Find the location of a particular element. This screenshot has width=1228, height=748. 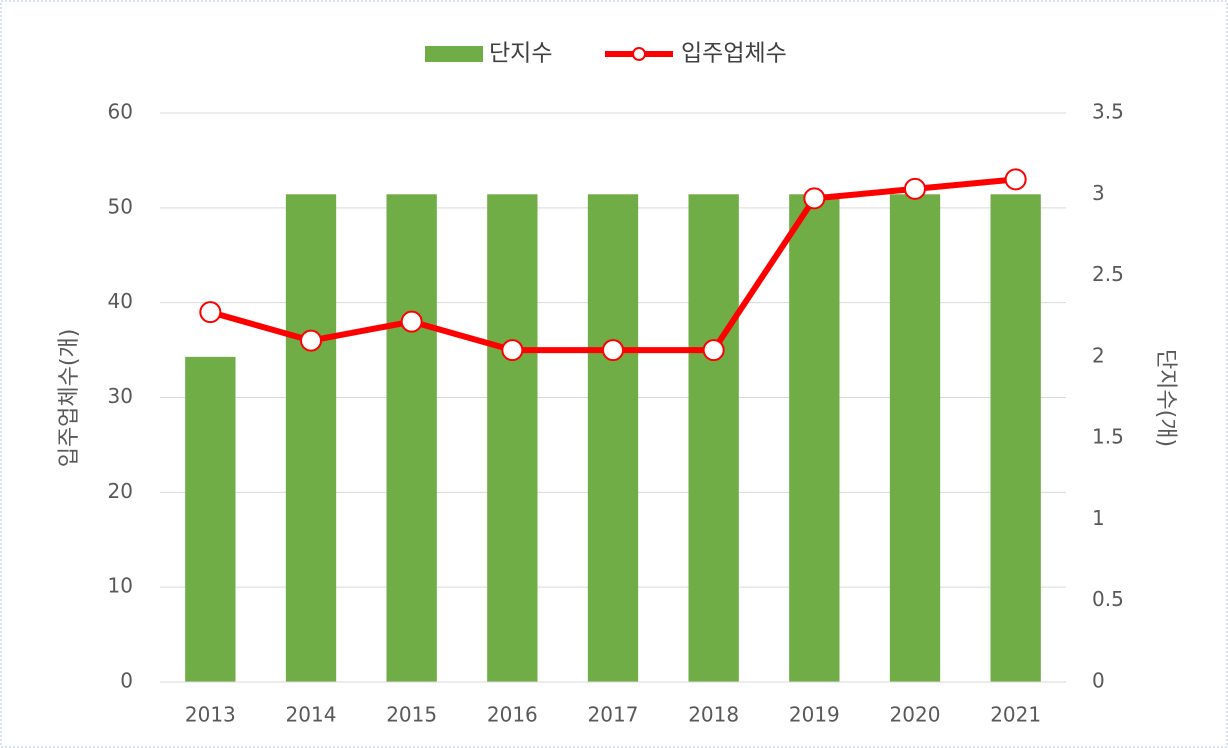

x-tick-label: 2013 is located at coordinates (210, 715).